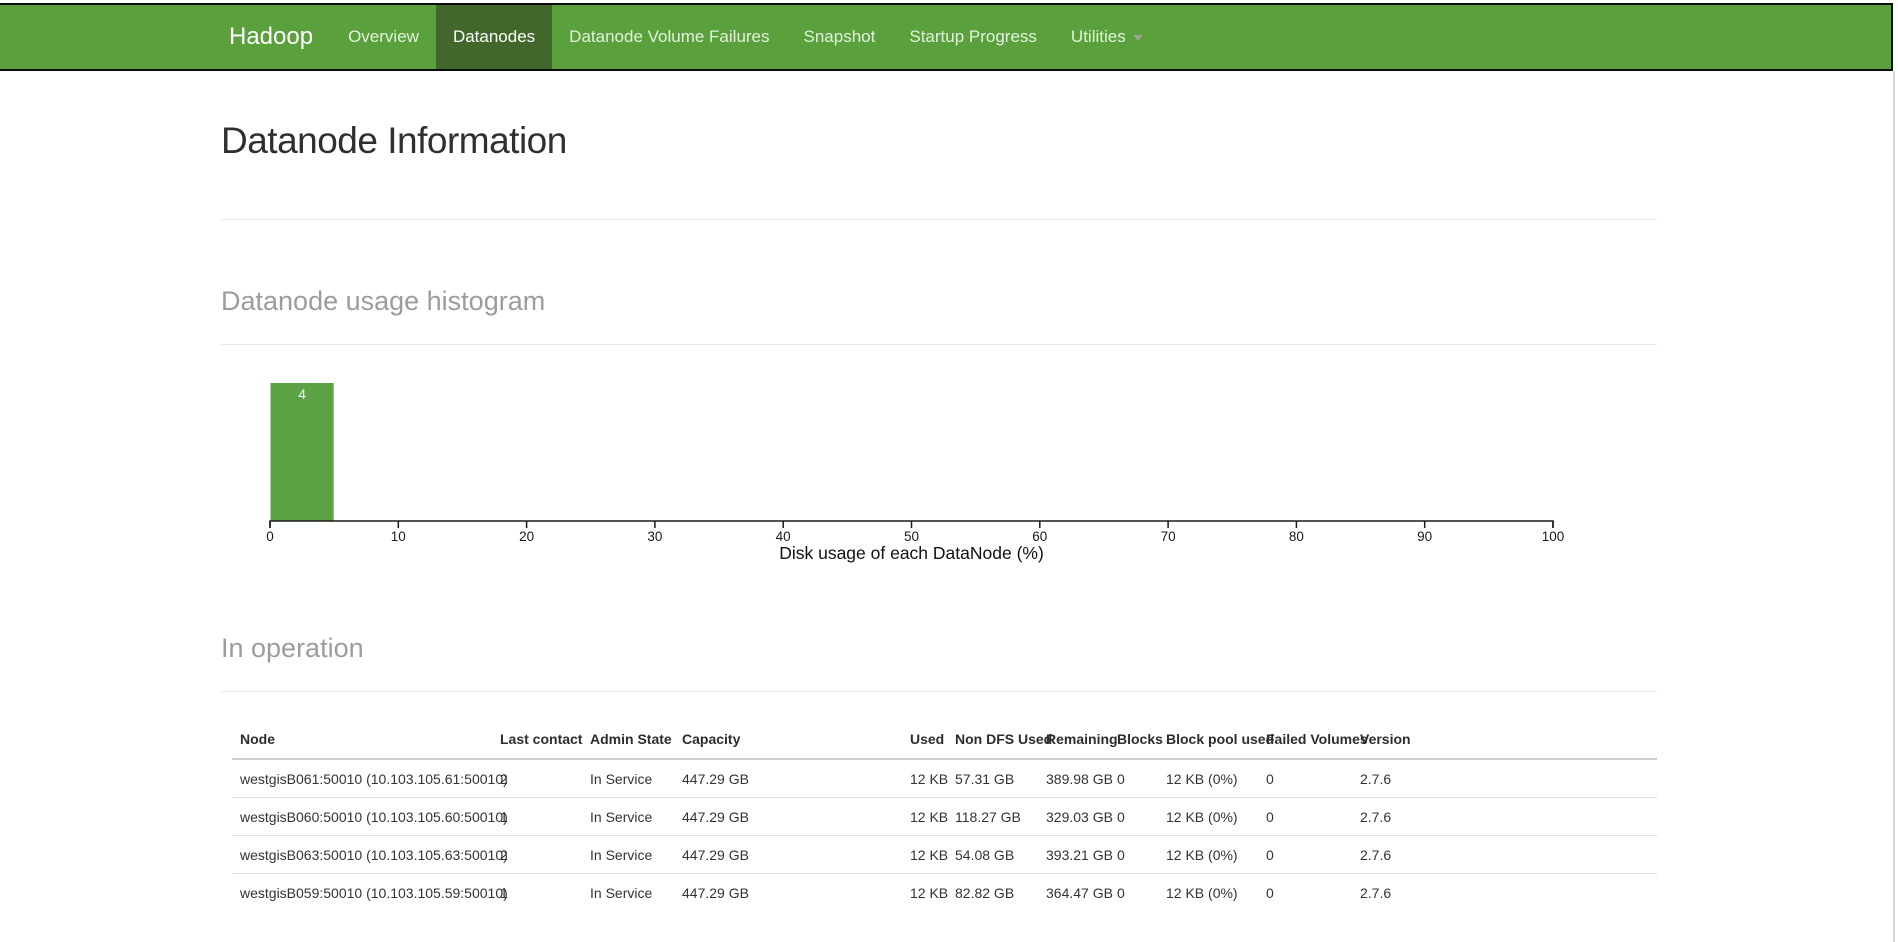 The width and height of the screenshot is (1898, 942). I want to click on nav-item-datanodes: Datanodes, so click(494, 37).